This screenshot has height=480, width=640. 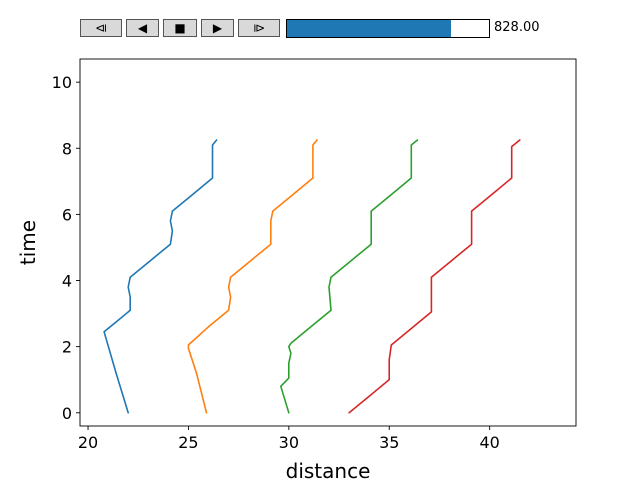 What do you see at coordinates (328, 469) in the screenshot?
I see `x-axis-label: distance` at bounding box center [328, 469].